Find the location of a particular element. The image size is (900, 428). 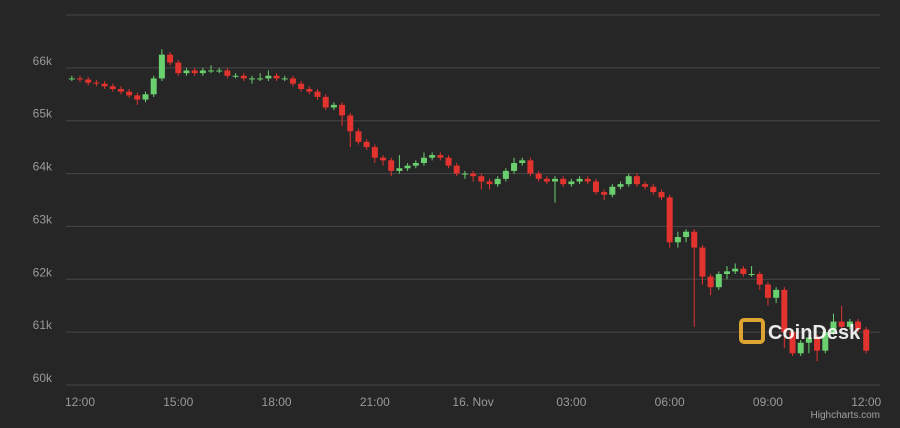

watermark-logo is located at coordinates (752, 331).